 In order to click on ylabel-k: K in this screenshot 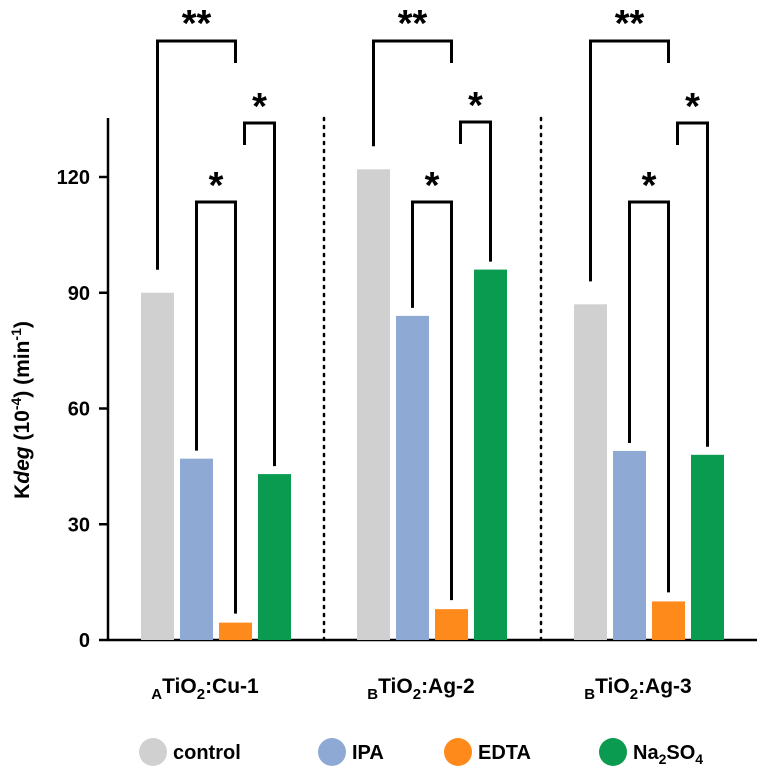, I will do `click(22, 491)`.